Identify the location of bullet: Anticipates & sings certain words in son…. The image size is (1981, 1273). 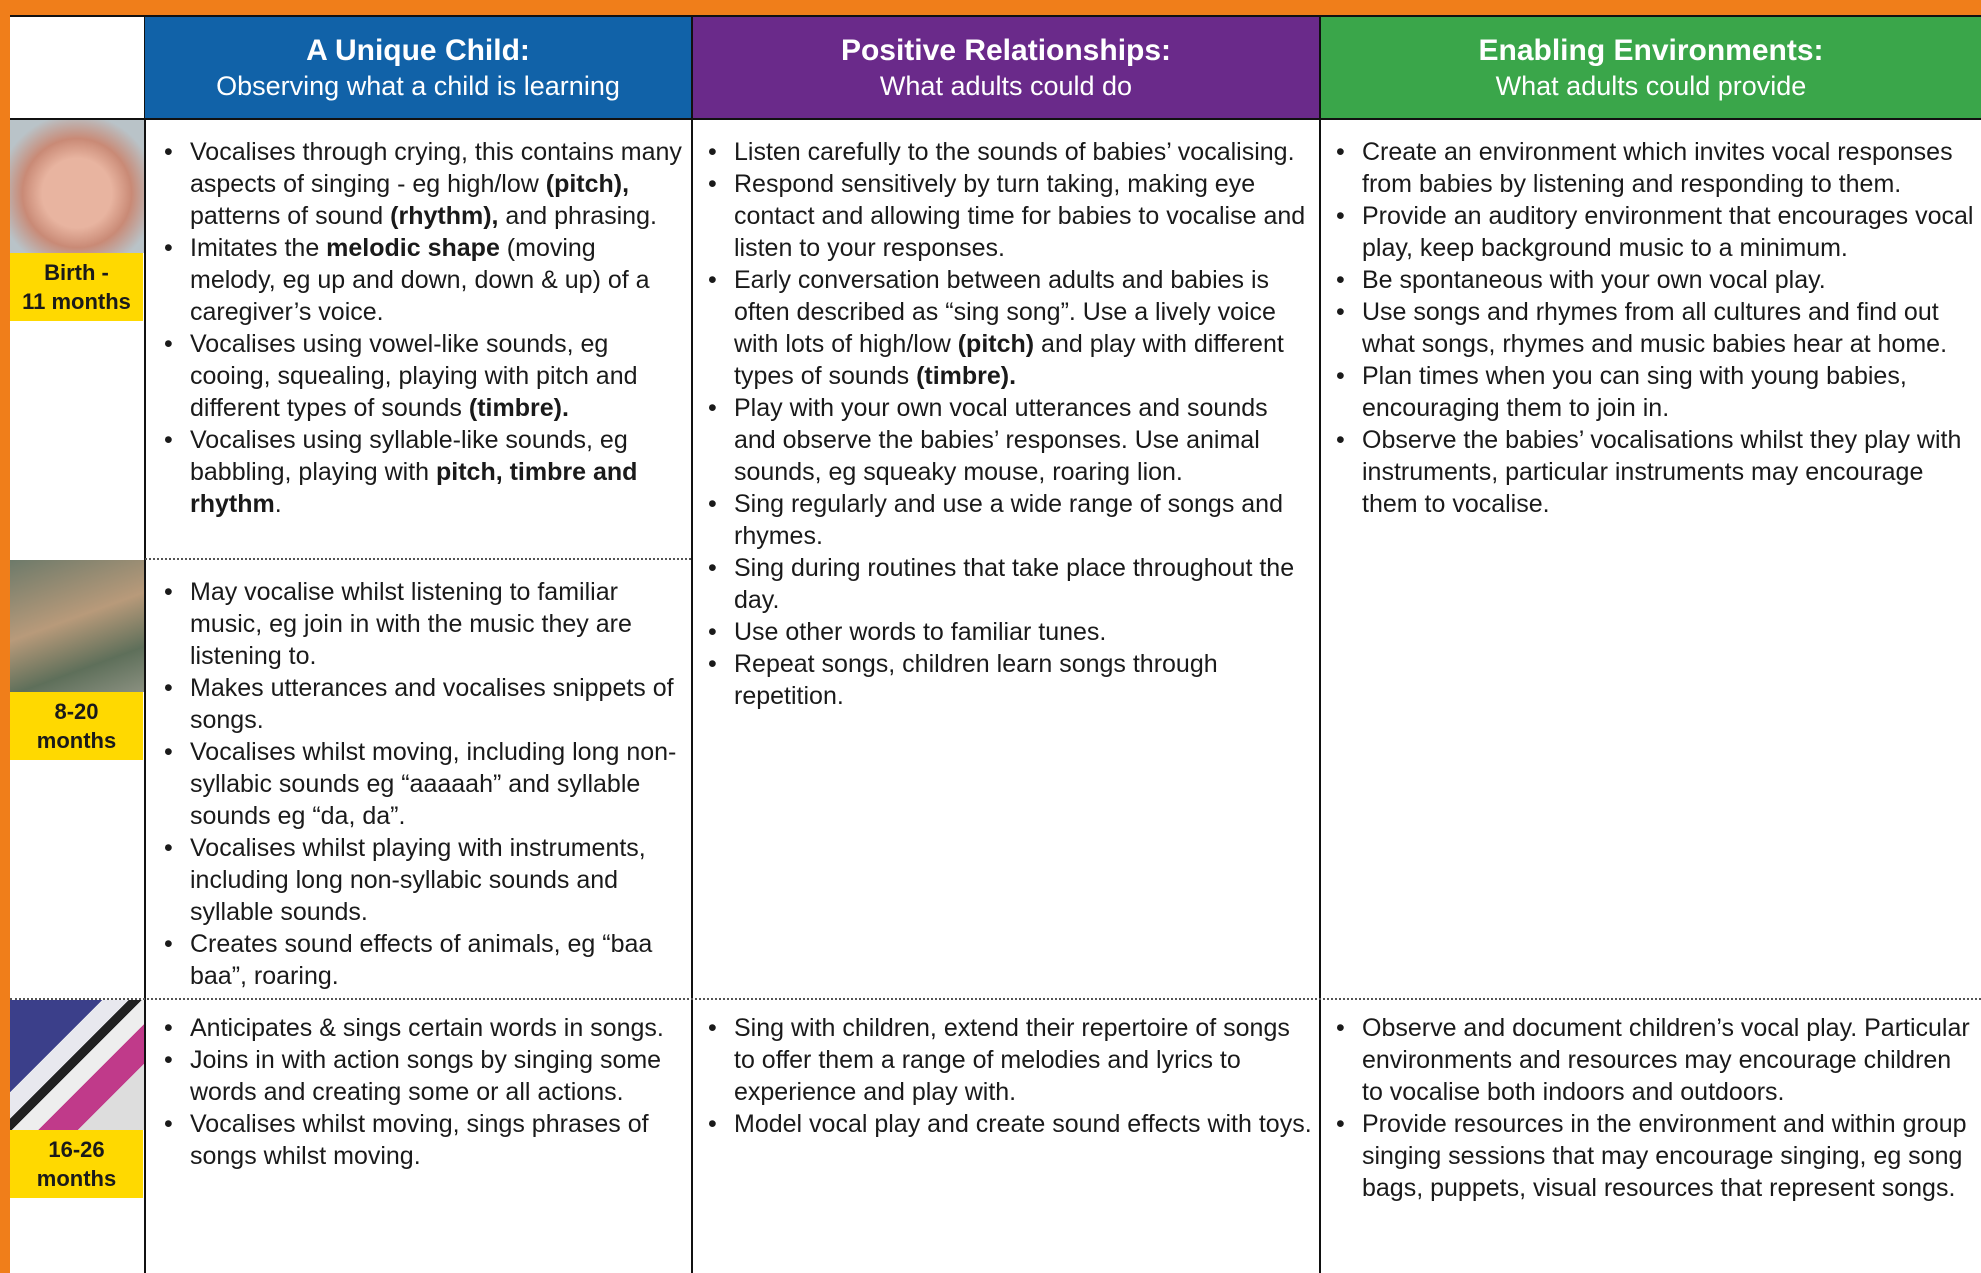
(422, 1028).